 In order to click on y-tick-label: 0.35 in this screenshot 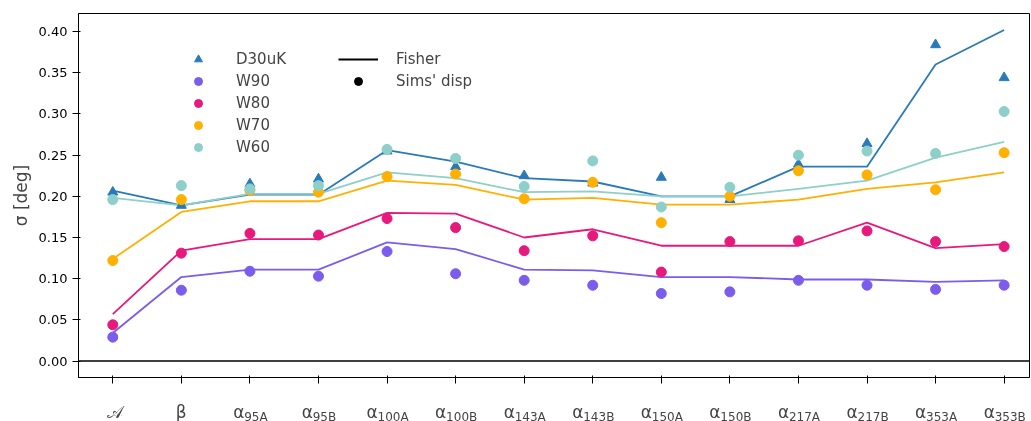, I will do `click(53, 73)`.